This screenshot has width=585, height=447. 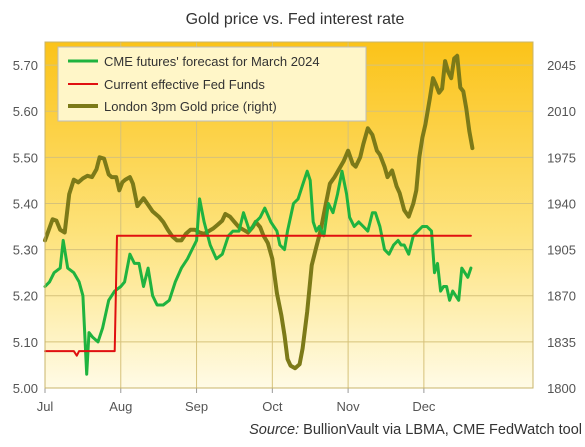 What do you see at coordinates (349, 406) in the screenshot?
I see `x-tick-label: Nov` at bounding box center [349, 406].